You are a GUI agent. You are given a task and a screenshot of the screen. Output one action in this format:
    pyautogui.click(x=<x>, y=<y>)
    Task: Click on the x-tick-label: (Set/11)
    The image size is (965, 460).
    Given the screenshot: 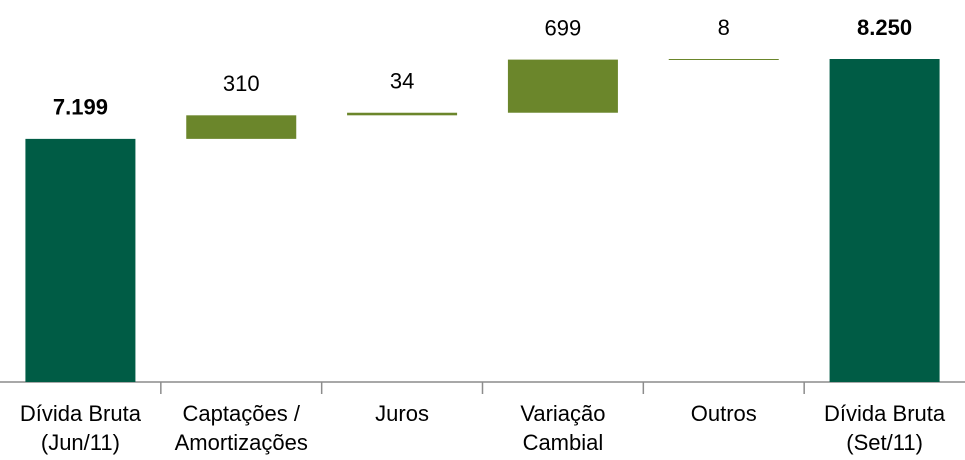 What is the action you would take?
    pyautogui.click(x=884, y=442)
    